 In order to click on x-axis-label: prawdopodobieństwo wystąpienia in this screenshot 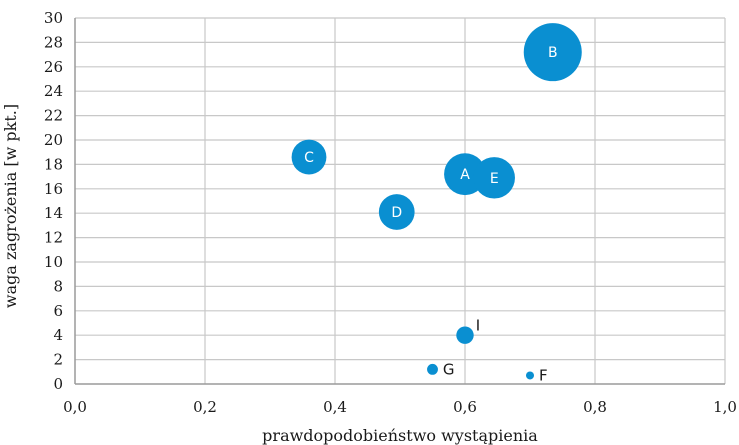, I will do `click(400, 435)`.